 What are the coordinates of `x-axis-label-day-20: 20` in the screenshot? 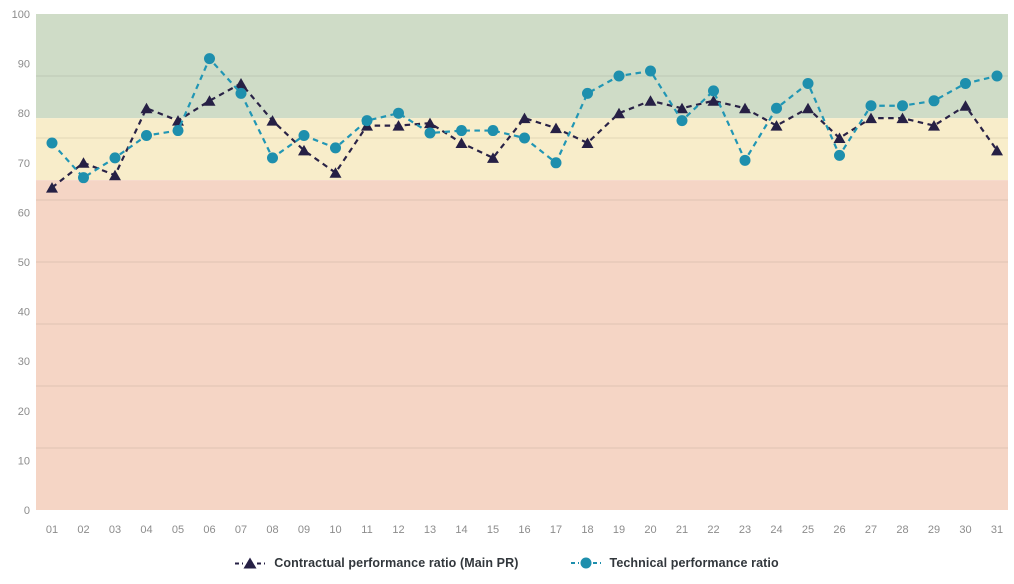 It's located at (650, 530).